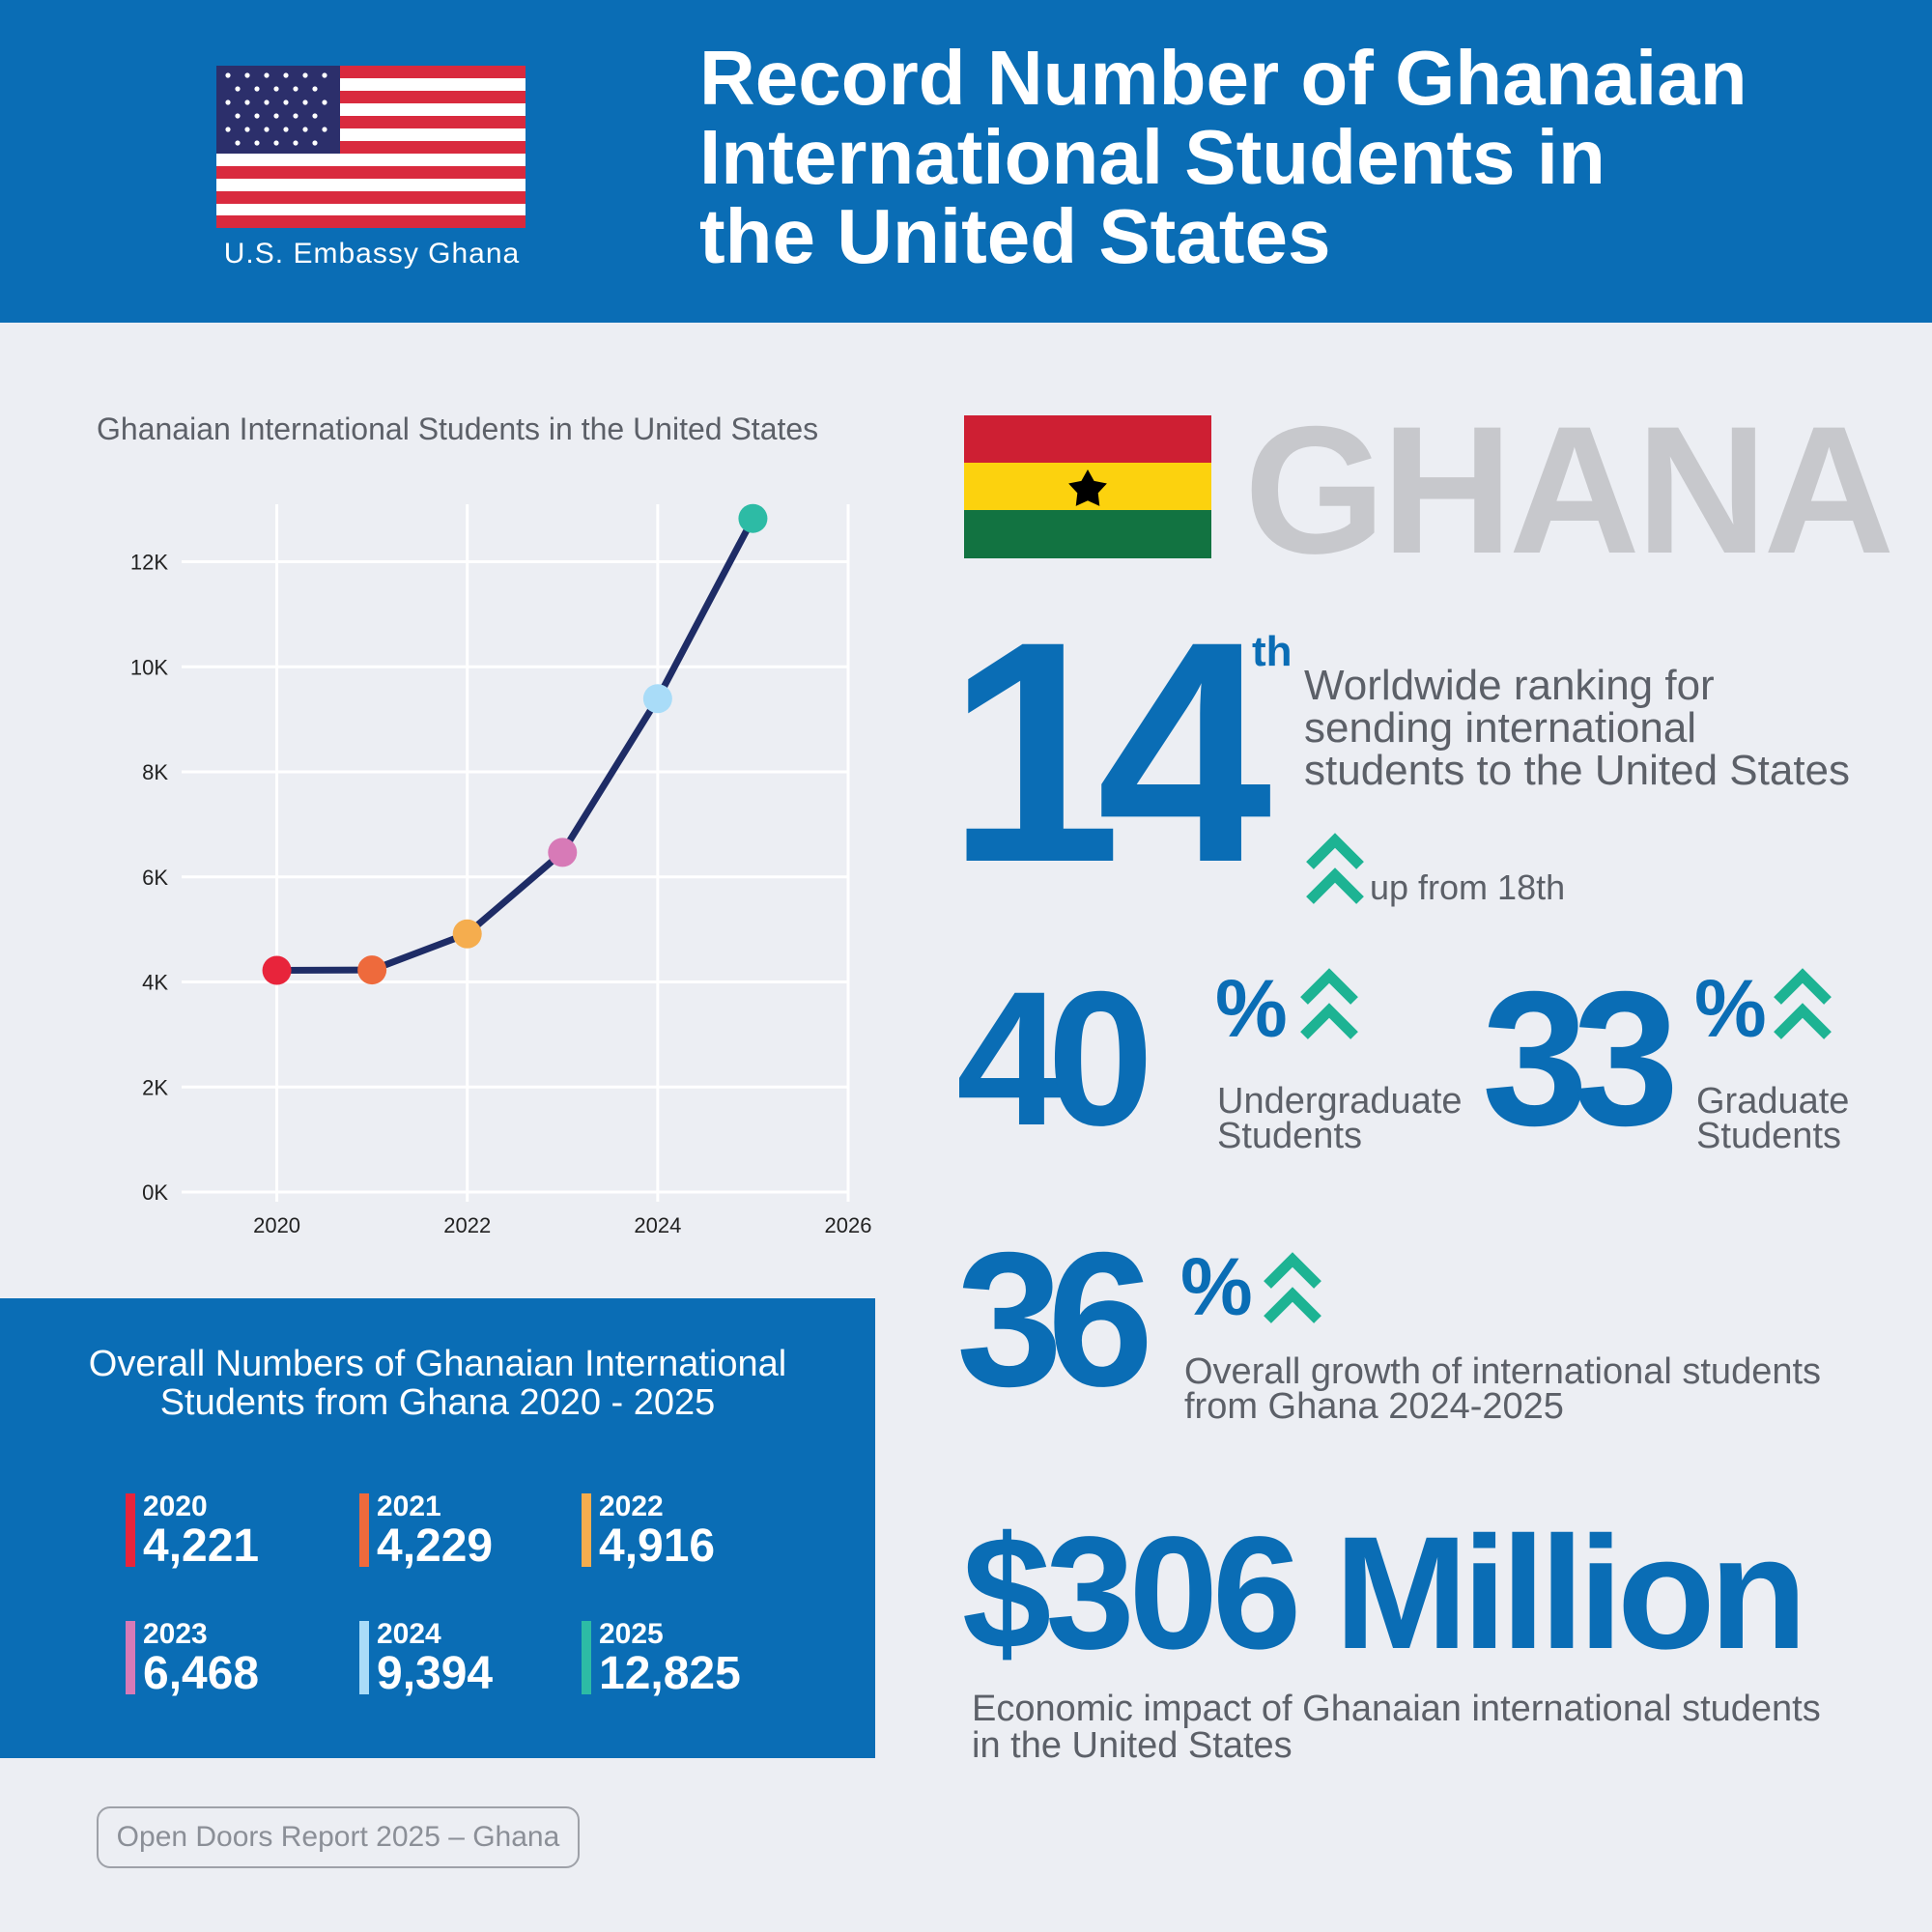  What do you see at coordinates (1054, 1319) in the screenshot?
I see `overall-growth-percent: 36` at bounding box center [1054, 1319].